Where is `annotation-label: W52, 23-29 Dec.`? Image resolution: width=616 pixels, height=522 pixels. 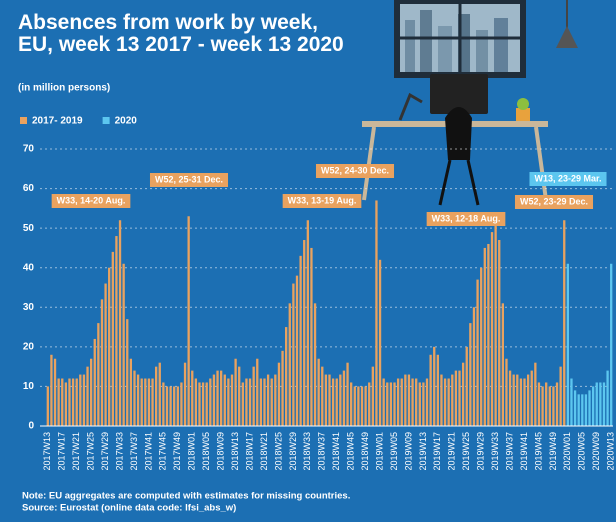 annotation-label: W52, 23-29 Dec. is located at coordinates (554, 201).